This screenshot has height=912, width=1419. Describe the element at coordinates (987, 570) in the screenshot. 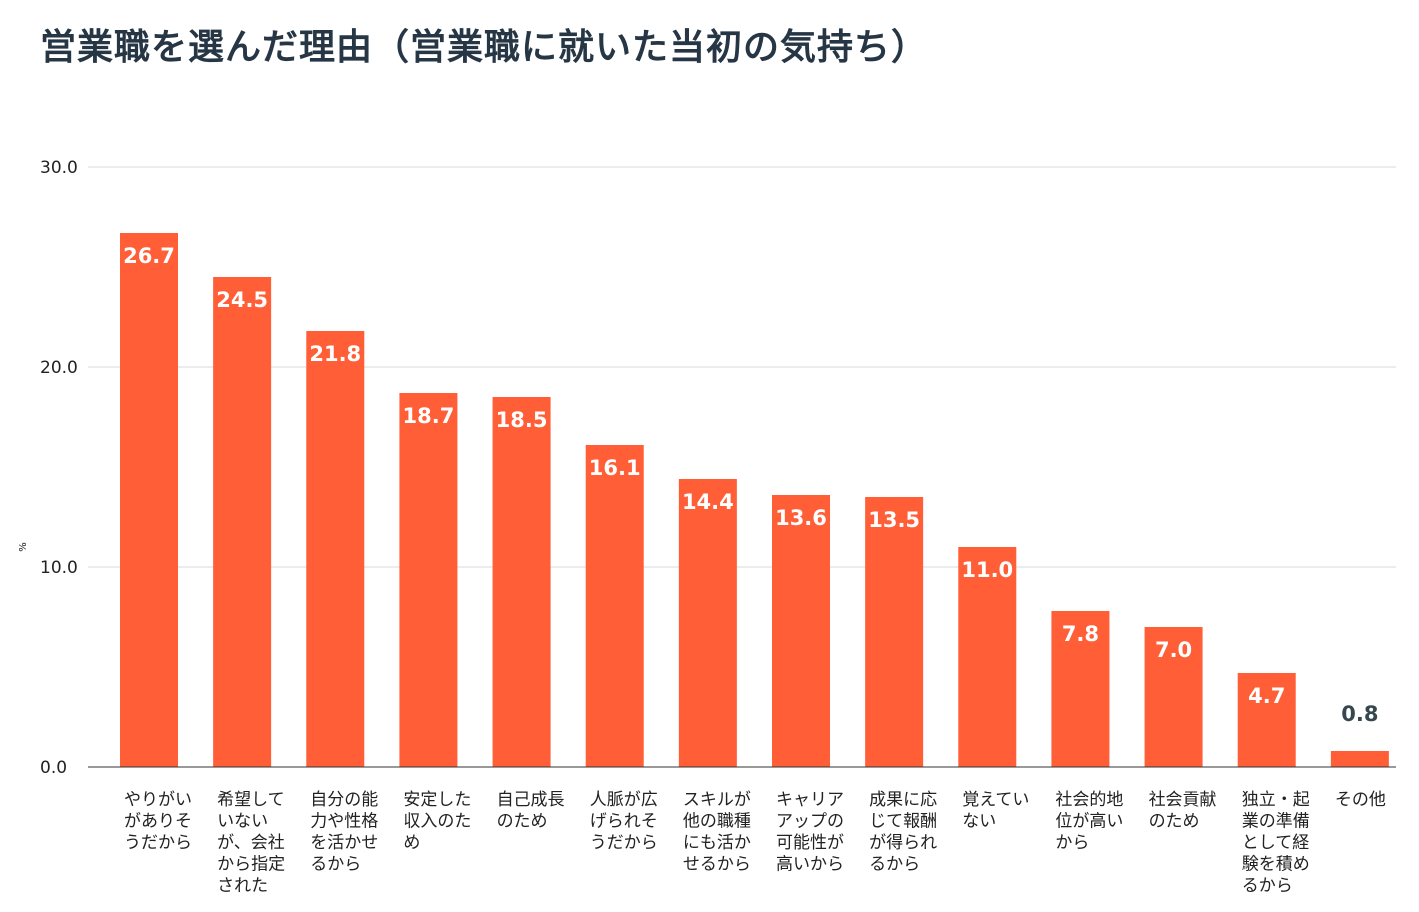

I see `data-label: 11.0` at that location.